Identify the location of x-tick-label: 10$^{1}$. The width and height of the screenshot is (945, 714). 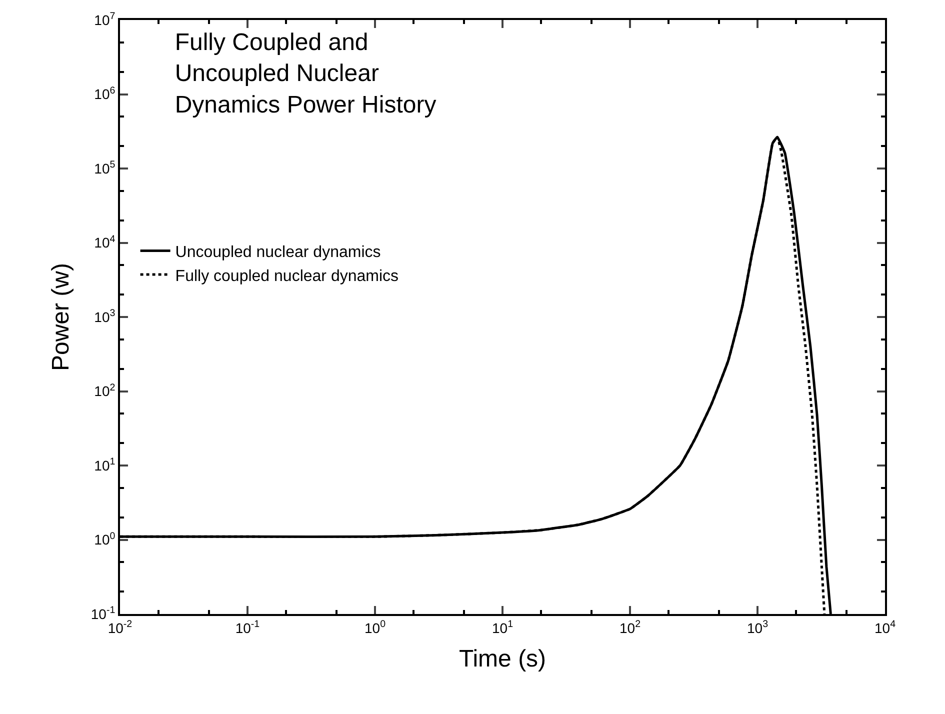
(503, 627).